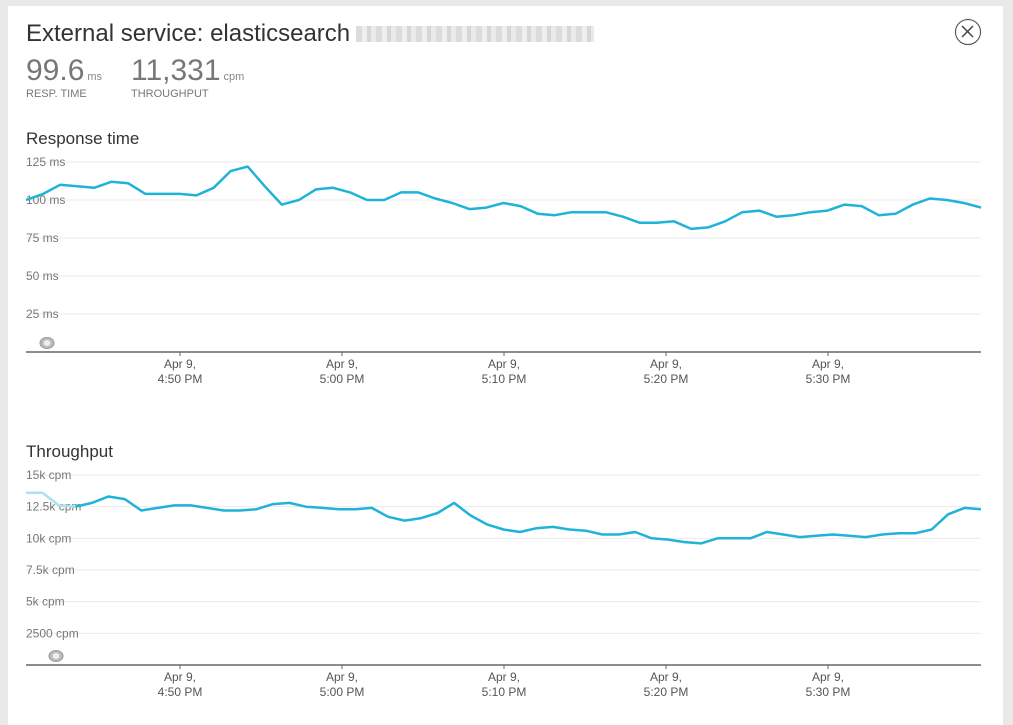 This screenshot has width=1013, height=725. I want to click on resp-time-unit: ms, so click(95, 77).